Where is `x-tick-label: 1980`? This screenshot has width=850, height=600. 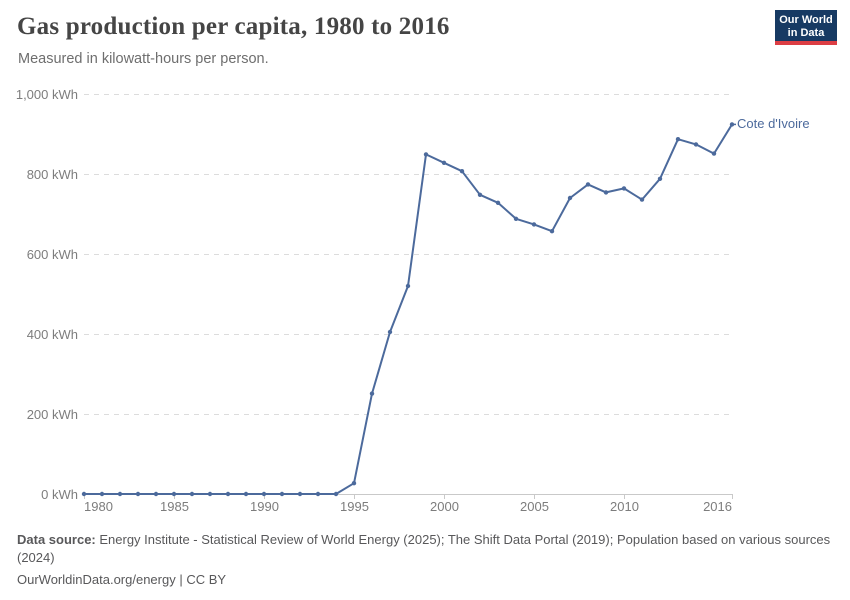 x-tick-label: 1980 is located at coordinates (98, 506).